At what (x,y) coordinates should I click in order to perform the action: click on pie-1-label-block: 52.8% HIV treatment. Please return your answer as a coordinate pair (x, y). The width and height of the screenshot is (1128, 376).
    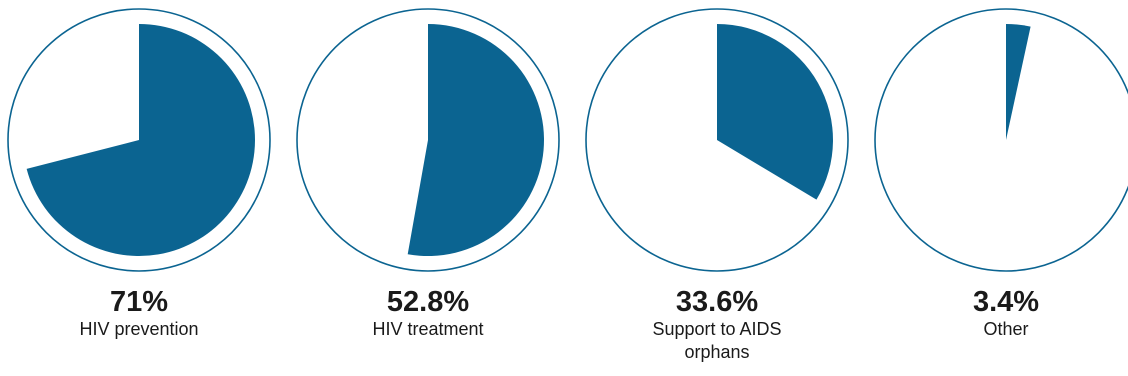
    Looking at the image, I should click on (428, 313).